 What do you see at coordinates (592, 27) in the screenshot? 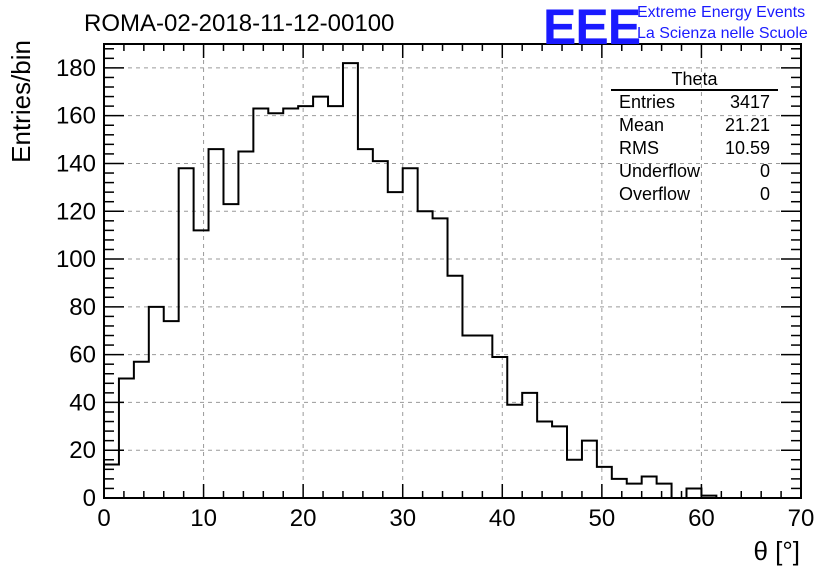
I see `eee-logo: EEE` at bounding box center [592, 27].